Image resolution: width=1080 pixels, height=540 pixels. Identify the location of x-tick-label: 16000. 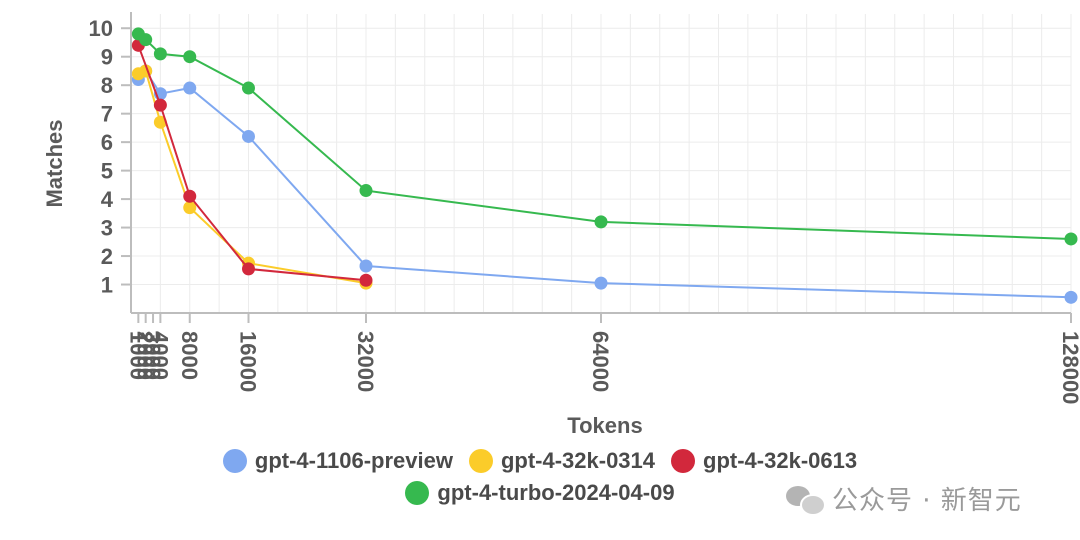
(248, 361).